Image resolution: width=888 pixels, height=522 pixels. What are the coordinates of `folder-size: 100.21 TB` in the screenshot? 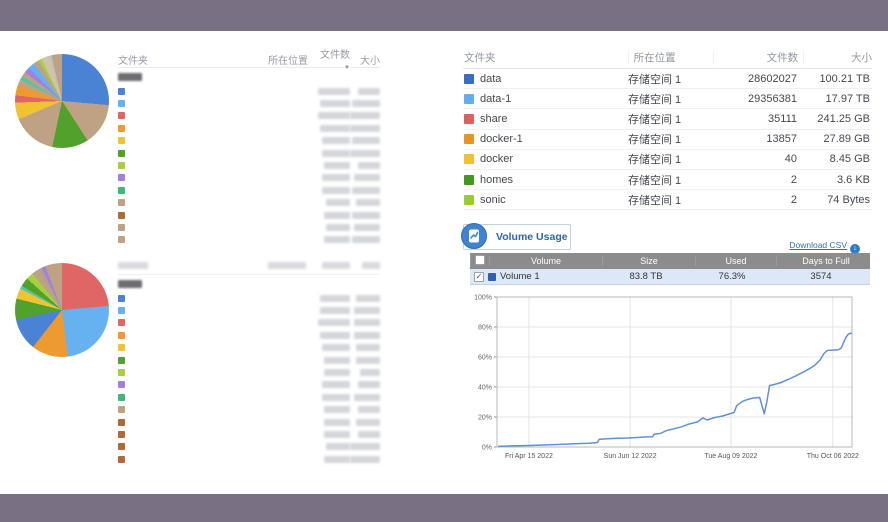 It's located at (844, 78).